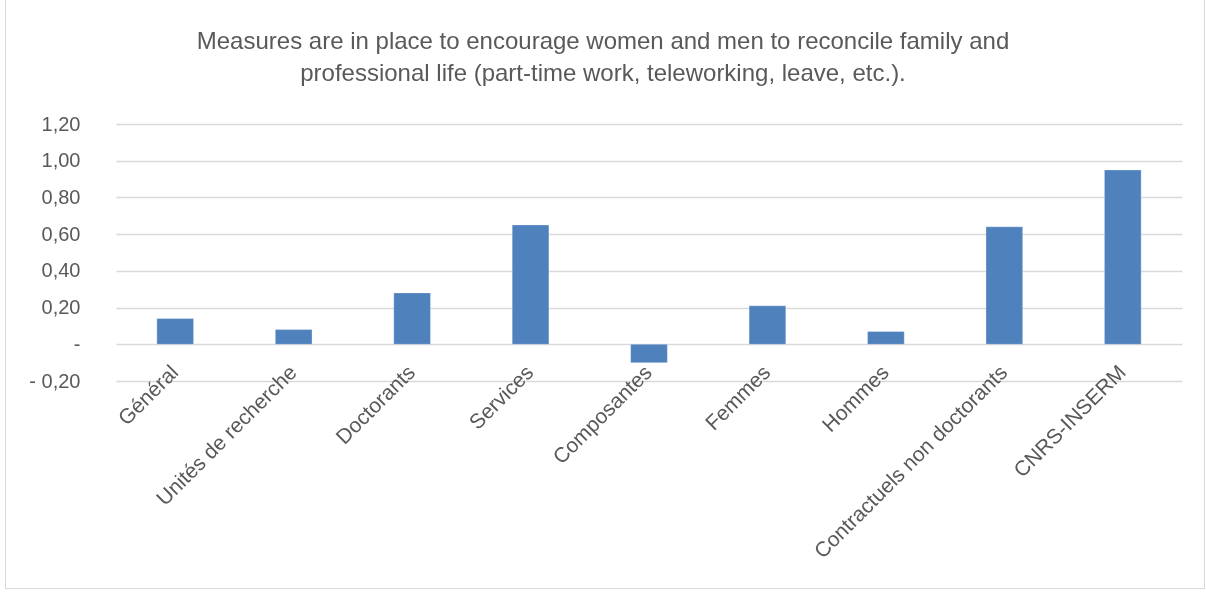  What do you see at coordinates (61, 307) in the screenshot?
I see `y-tick-label: 0,20` at bounding box center [61, 307].